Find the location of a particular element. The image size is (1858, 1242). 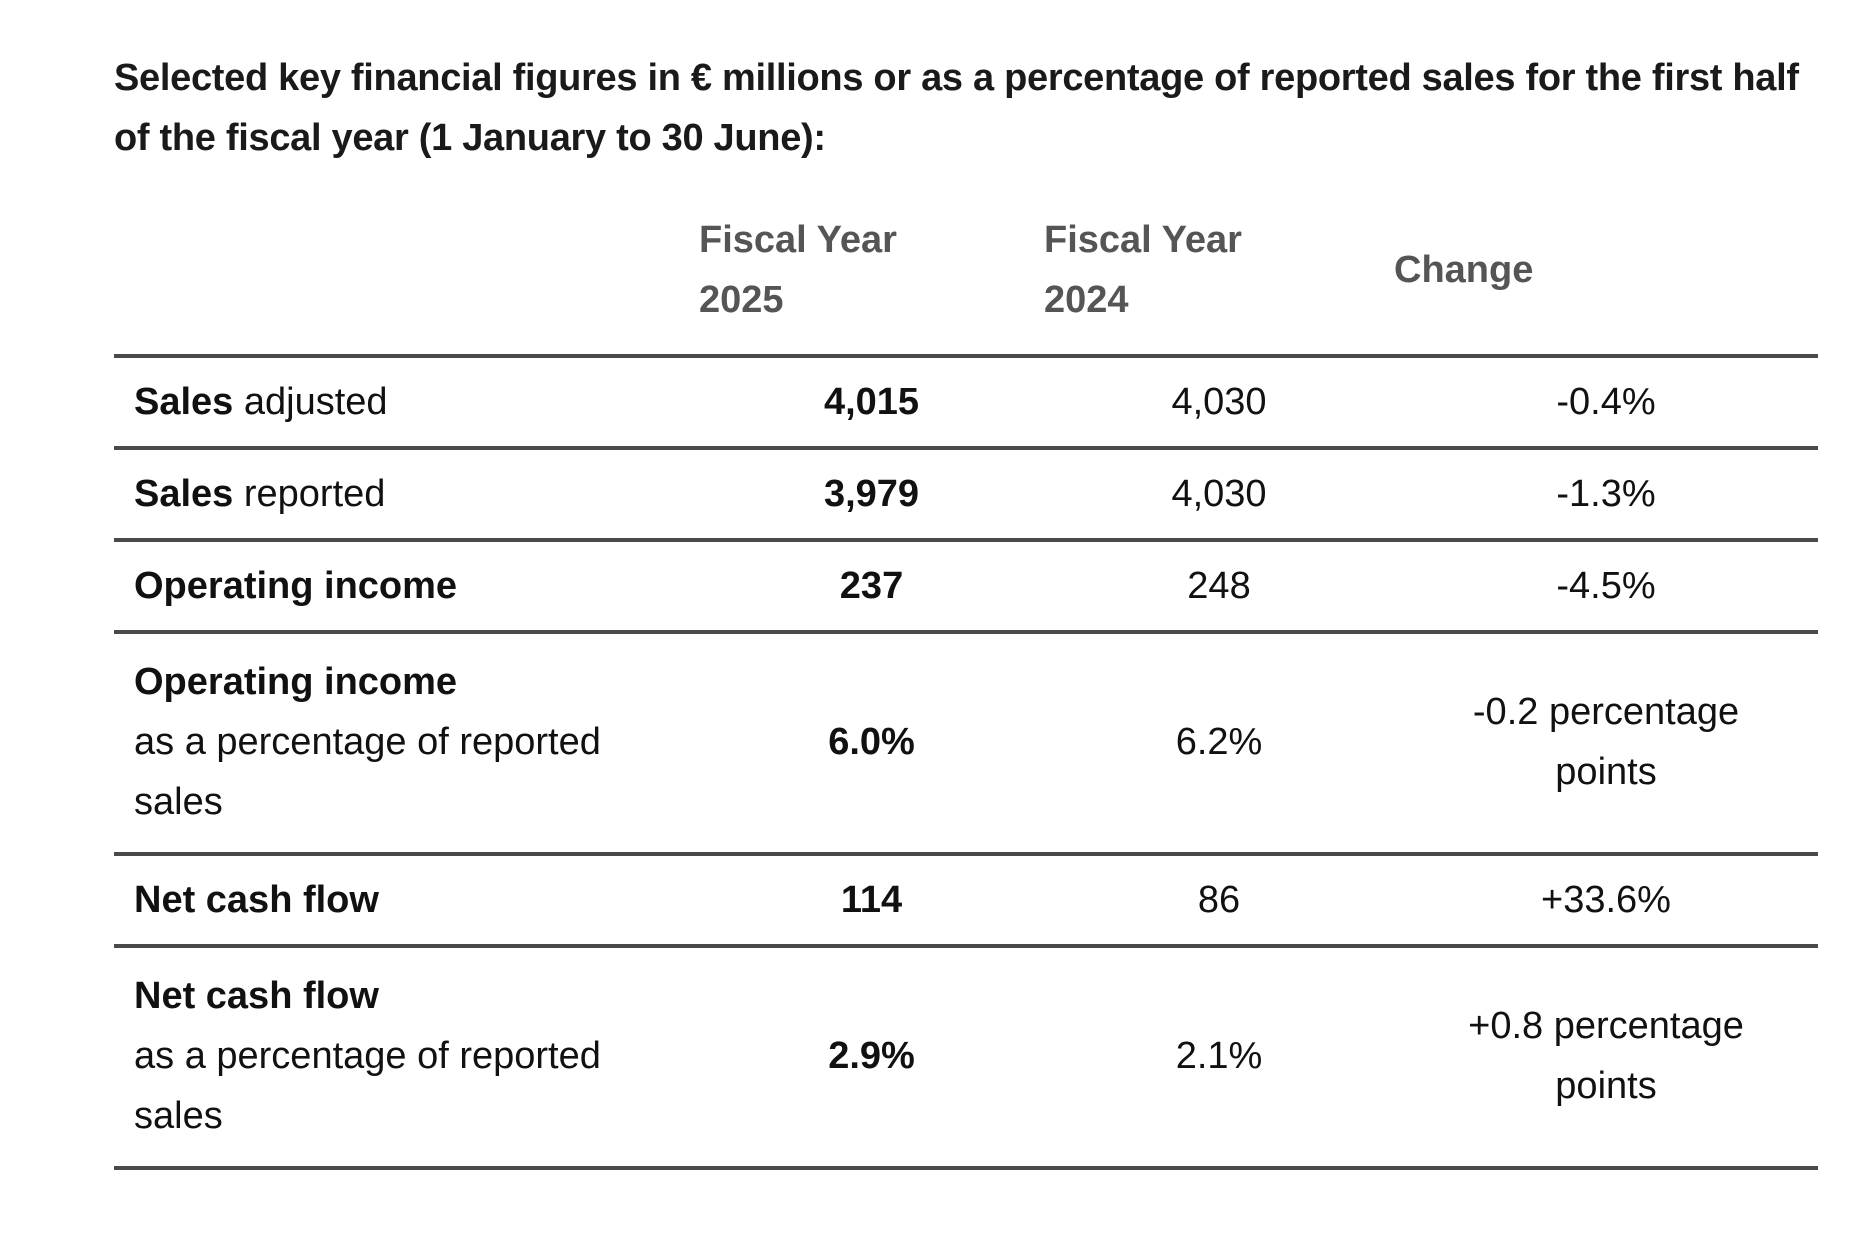

header-fy2024: Fiscal Year 2024 is located at coordinates (1219, 284).